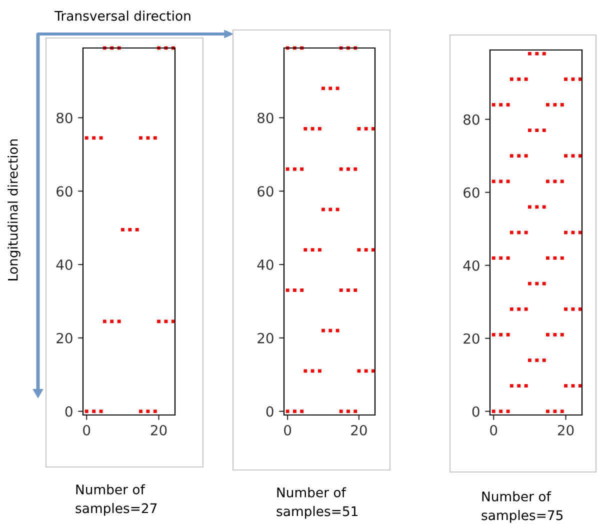  I want to click on text: Number of samples=27, so click(116, 500).